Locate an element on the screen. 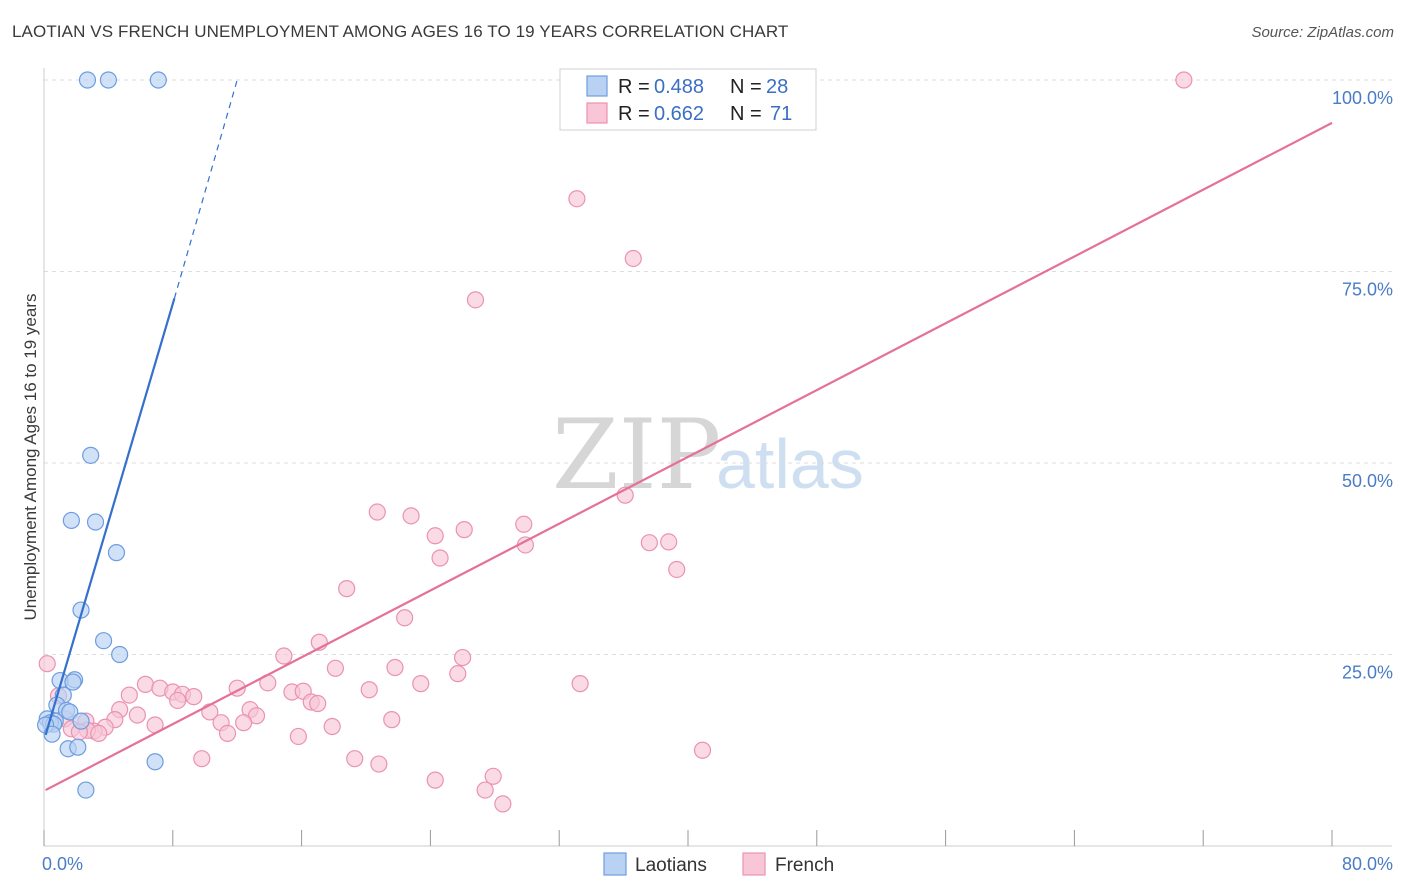  y-tick-label: 100.0% is located at coordinates (1362, 98).